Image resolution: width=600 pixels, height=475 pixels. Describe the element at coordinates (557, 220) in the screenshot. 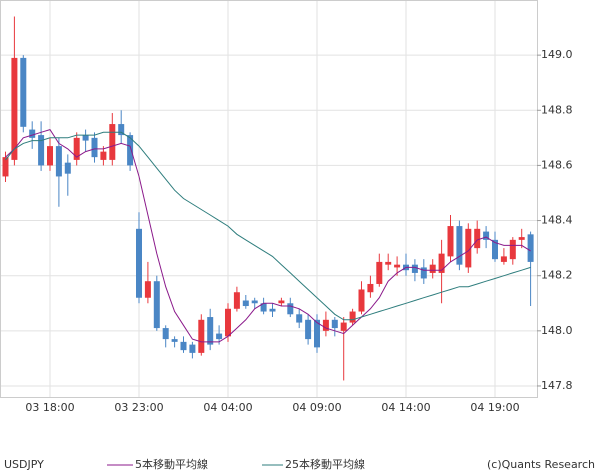

I see `y-tick-label: 148.4` at that location.